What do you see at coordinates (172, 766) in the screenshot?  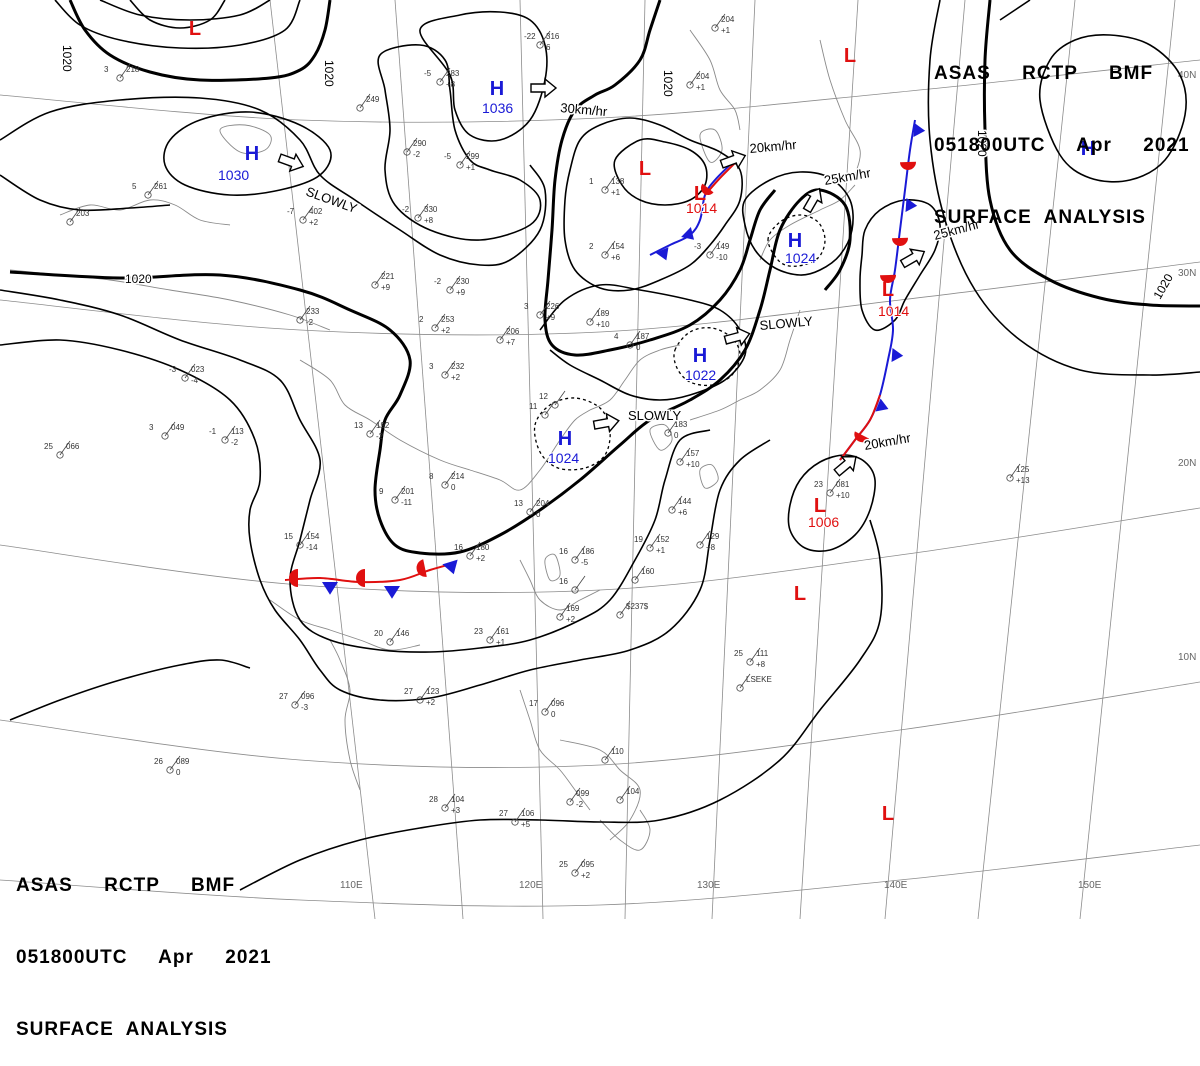 I see `station-plot: 26 089 0` at bounding box center [172, 766].